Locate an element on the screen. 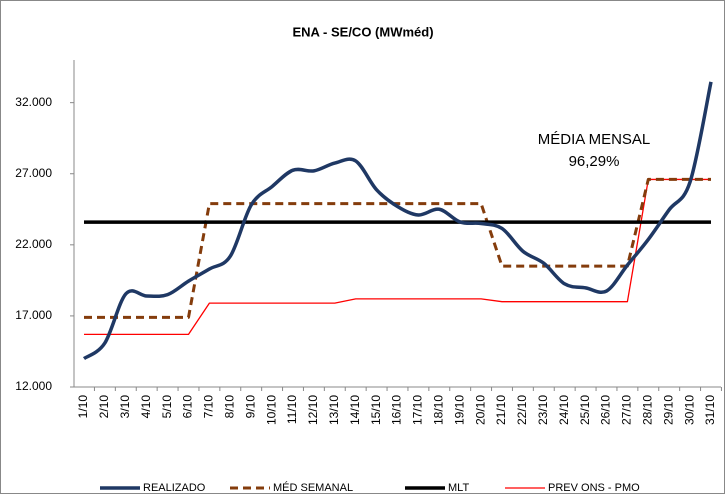  annotation: MÉDIA MENSAL is located at coordinates (594, 139).